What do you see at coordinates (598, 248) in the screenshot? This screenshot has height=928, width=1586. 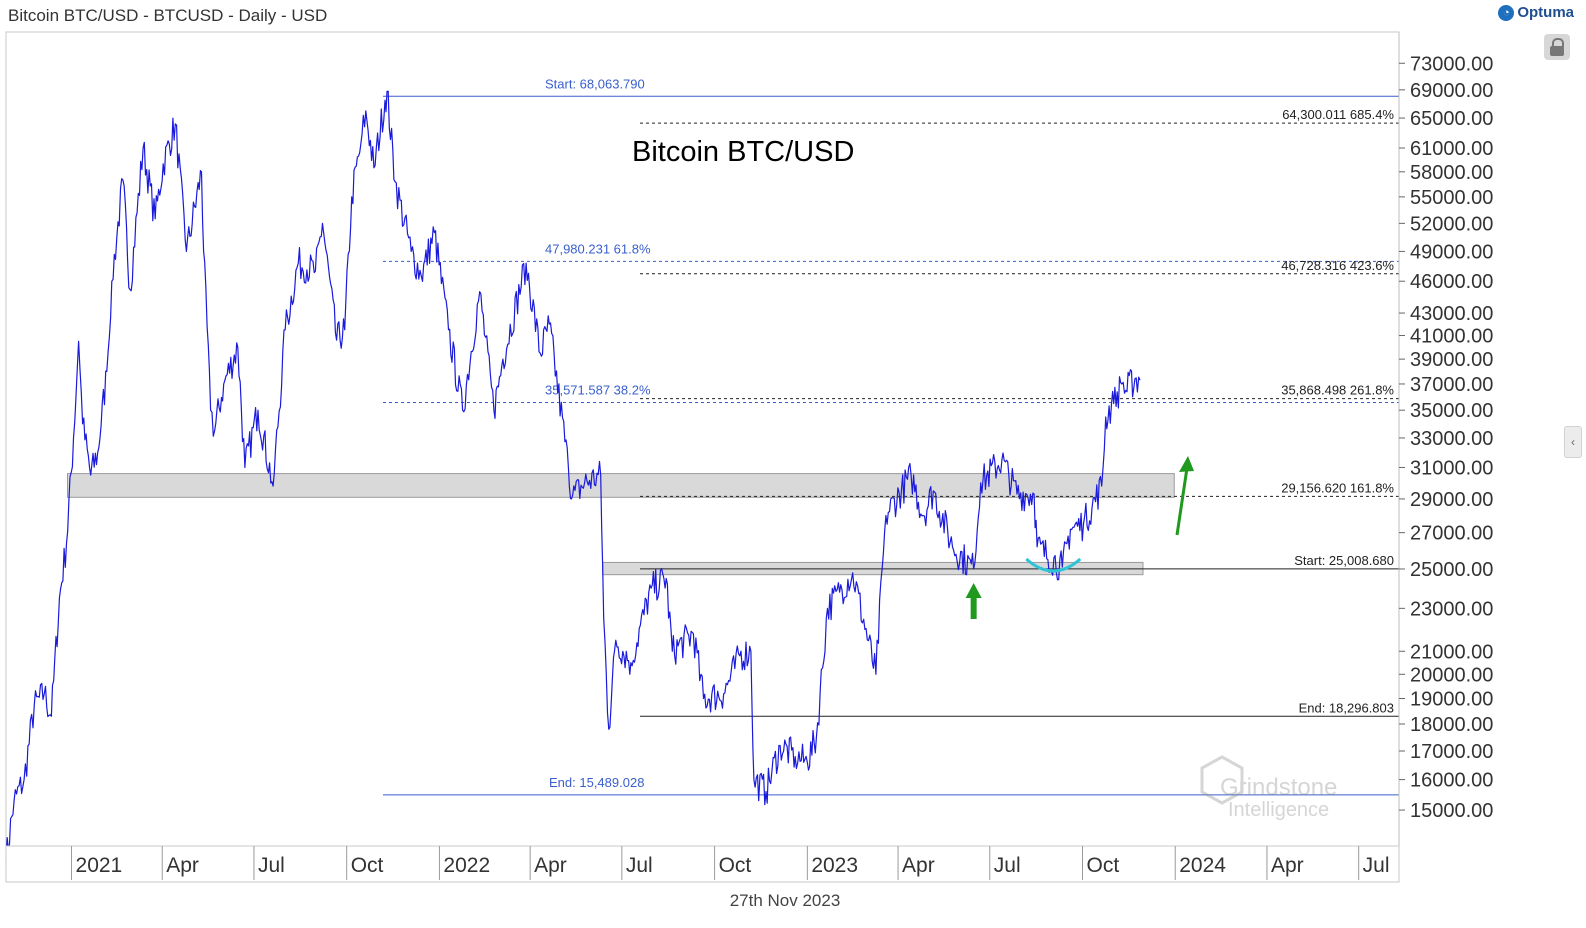 I see `fib-left-label-1: 47,980.231 61.8%` at bounding box center [598, 248].